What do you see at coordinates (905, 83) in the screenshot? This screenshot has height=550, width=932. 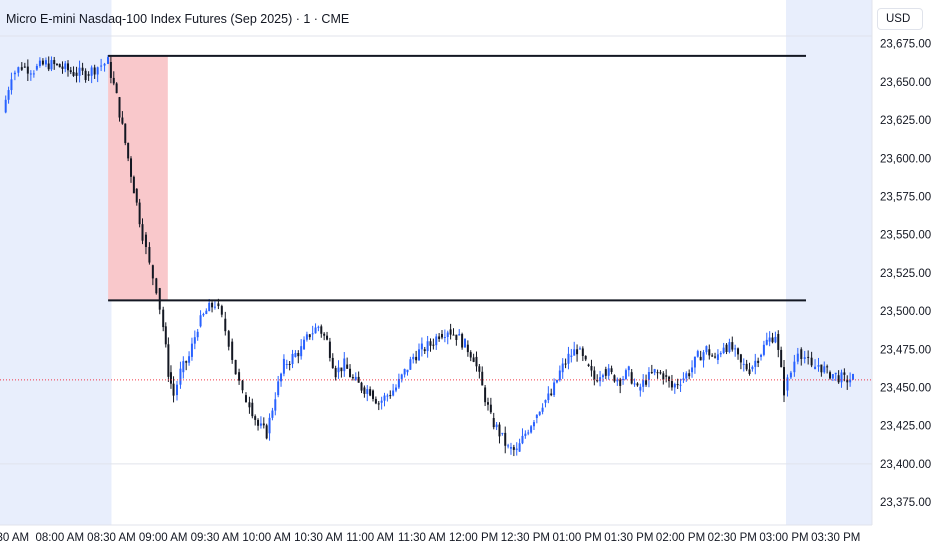 I see `price-tick-label: 23,650.00` at bounding box center [905, 83].